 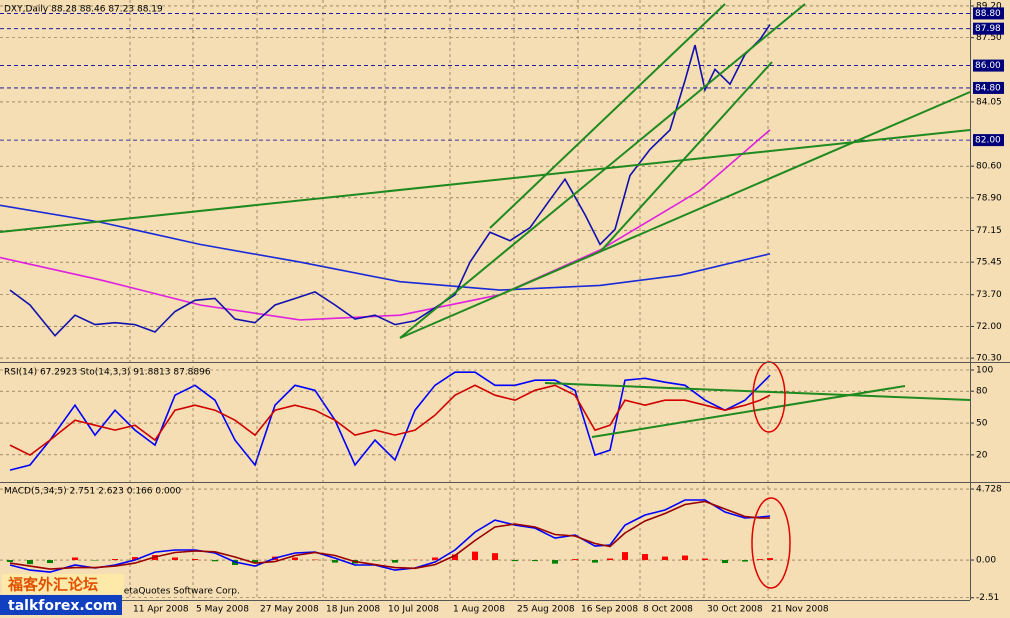 I want to click on y-tick-label: 72.00, so click(x=989, y=327).